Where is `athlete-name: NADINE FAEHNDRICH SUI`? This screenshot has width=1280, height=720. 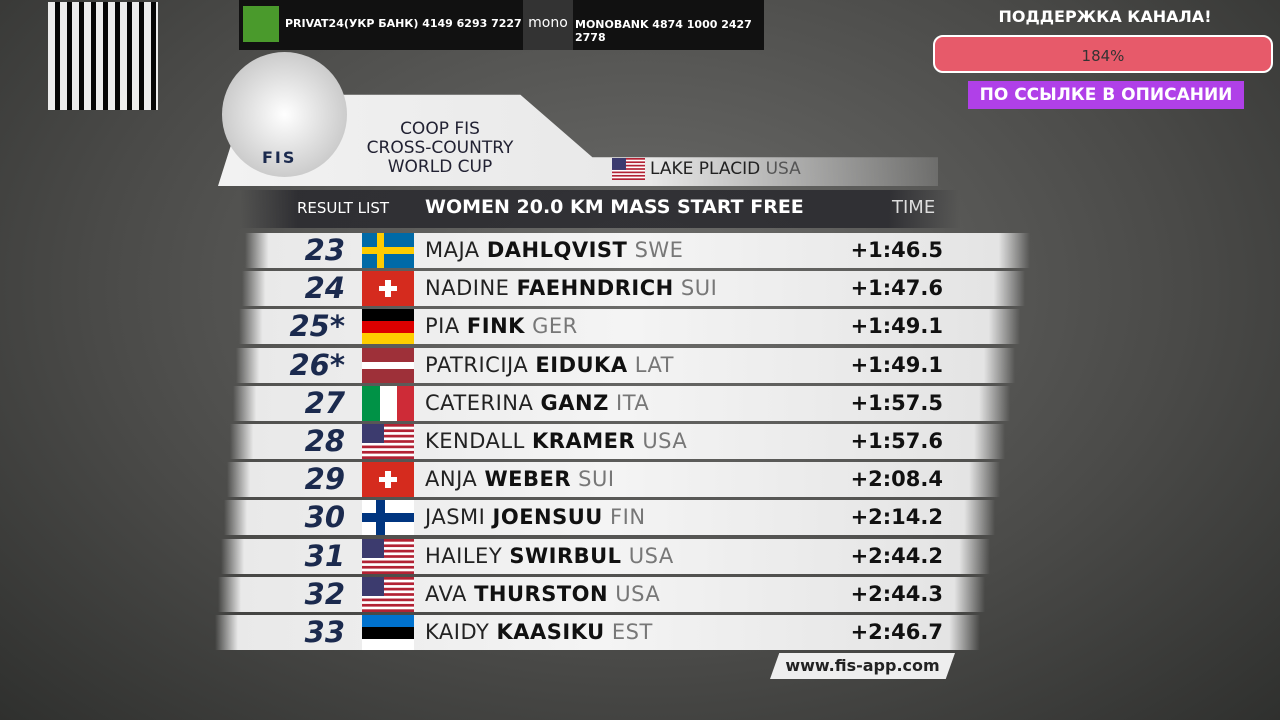
athlete-name: NADINE FAEHNDRICH SUI is located at coordinates (571, 288).